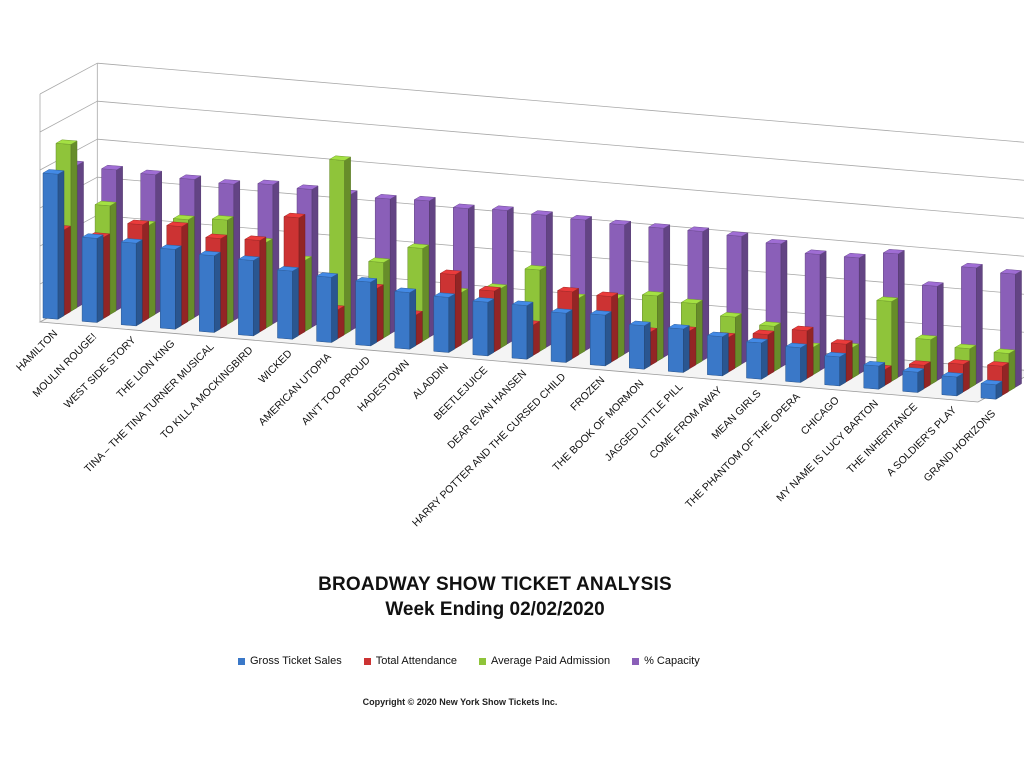 The height and width of the screenshot is (768, 1024). What do you see at coordinates (960, 446) in the screenshot?
I see `category-label: GRAND HORIZONS` at bounding box center [960, 446].